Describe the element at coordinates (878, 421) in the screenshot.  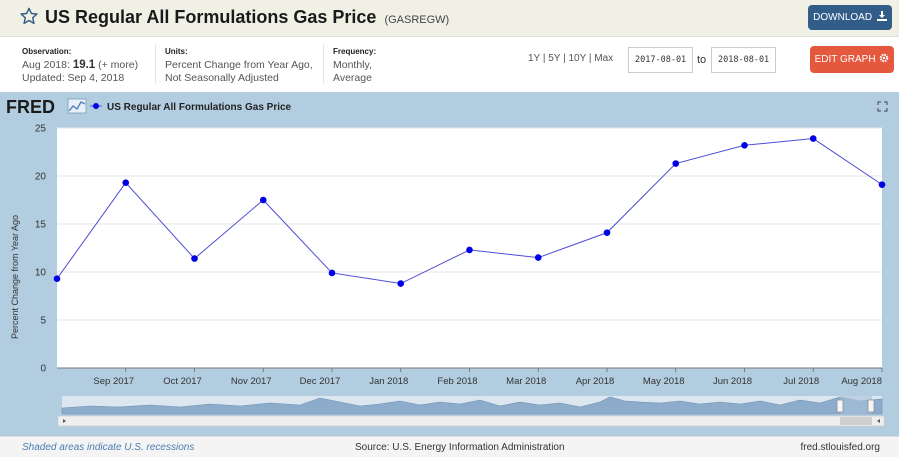
I see `scroll-right-icon` at that location.